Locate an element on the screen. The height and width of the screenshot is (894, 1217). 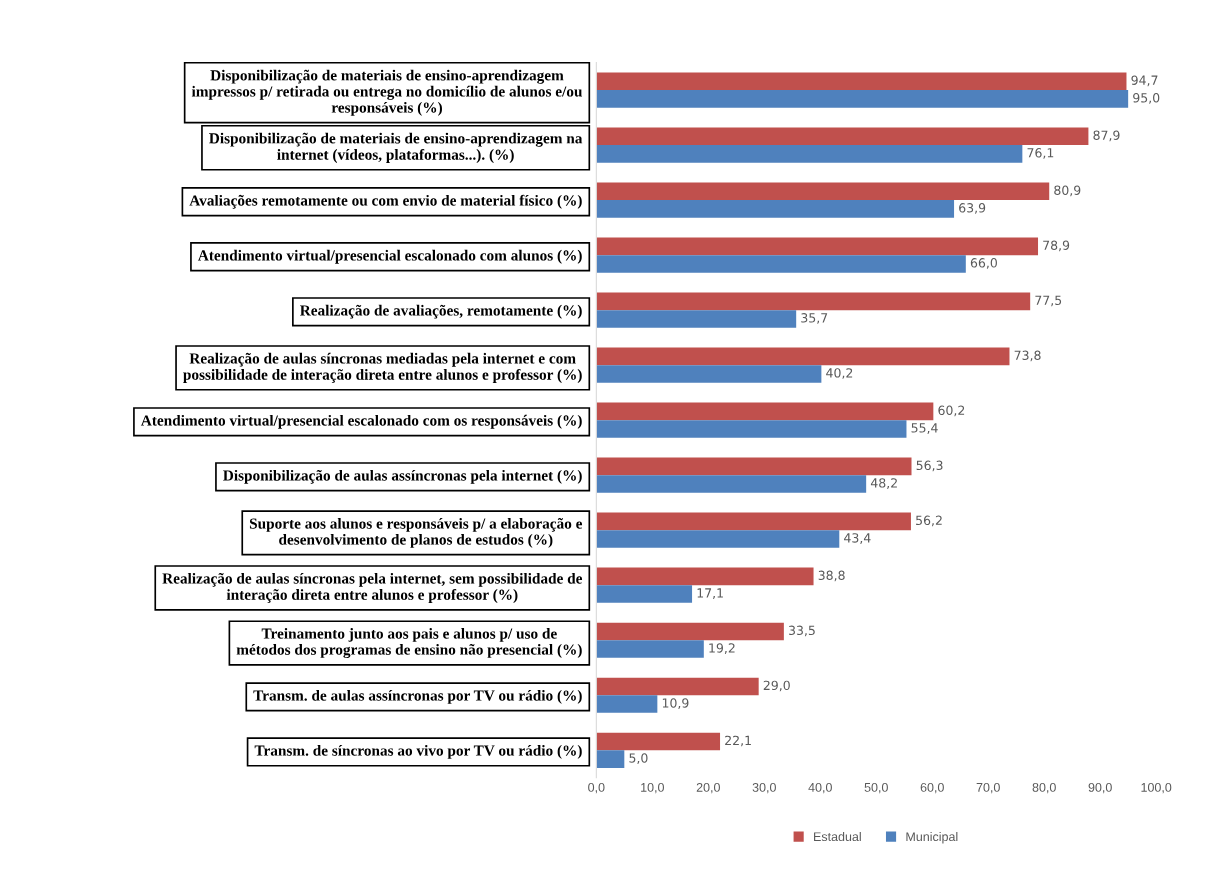
y-tick-label: Treinamento junto aos pais e alunos p/ uso de métodos dos programas de ensino não presencial (%) is located at coordinates (409, 643).